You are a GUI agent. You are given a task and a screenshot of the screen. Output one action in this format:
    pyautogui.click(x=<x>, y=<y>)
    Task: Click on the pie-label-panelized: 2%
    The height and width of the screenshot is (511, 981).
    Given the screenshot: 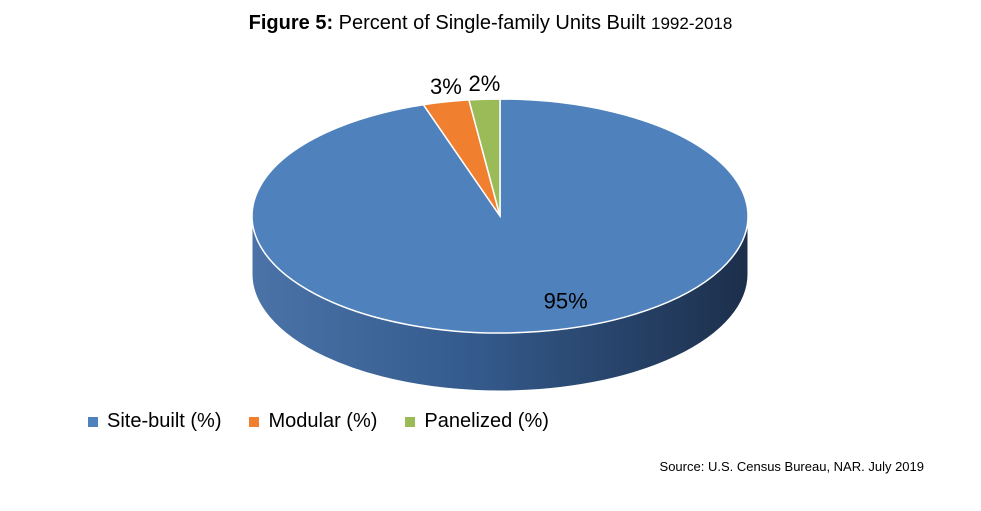 What is the action you would take?
    pyautogui.click(x=485, y=83)
    